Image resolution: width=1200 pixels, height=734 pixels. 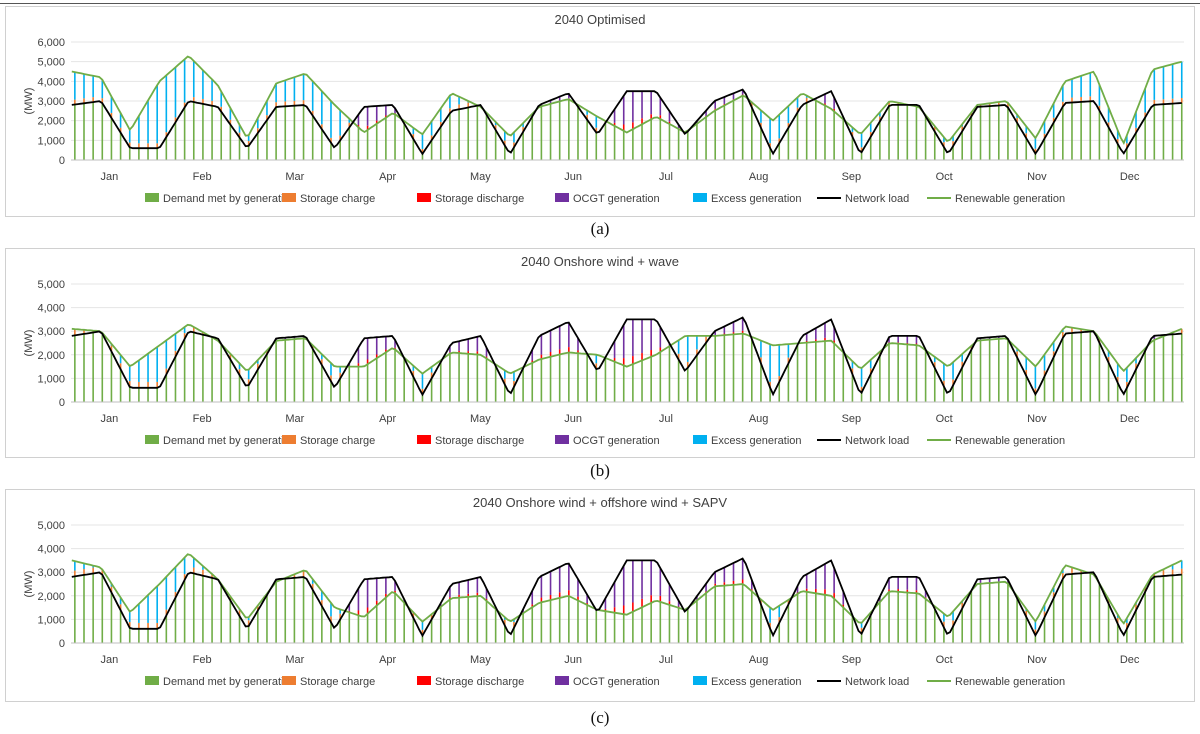 What do you see at coordinates (1037, 177) in the screenshot?
I see `x-tick-label: Nov` at bounding box center [1037, 177].